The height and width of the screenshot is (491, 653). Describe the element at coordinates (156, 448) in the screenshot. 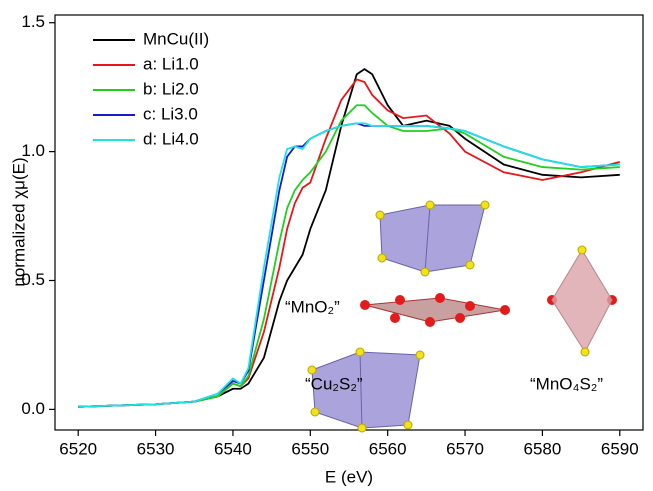

I see `x-tick-label: 6530` at that location.